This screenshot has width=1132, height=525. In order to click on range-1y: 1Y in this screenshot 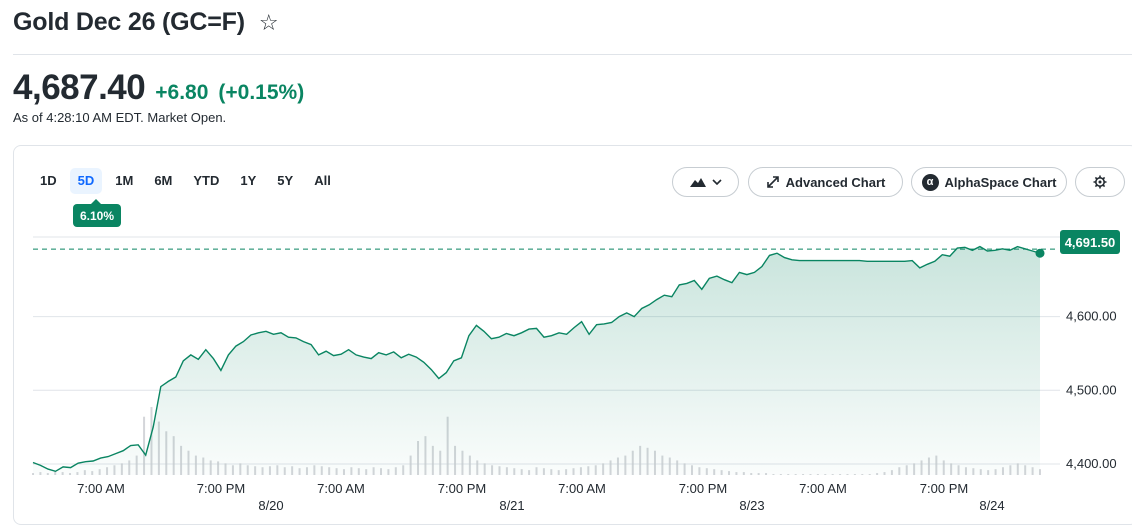, I will do `click(248, 180)`.